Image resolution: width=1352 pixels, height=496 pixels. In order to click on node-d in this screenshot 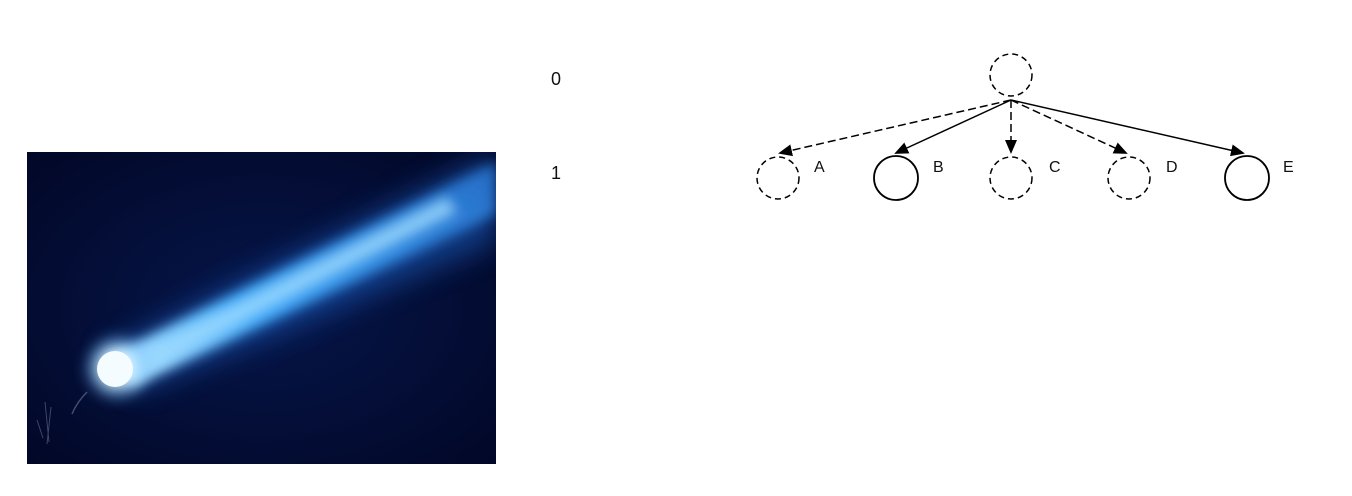, I will do `click(1129, 178)`.